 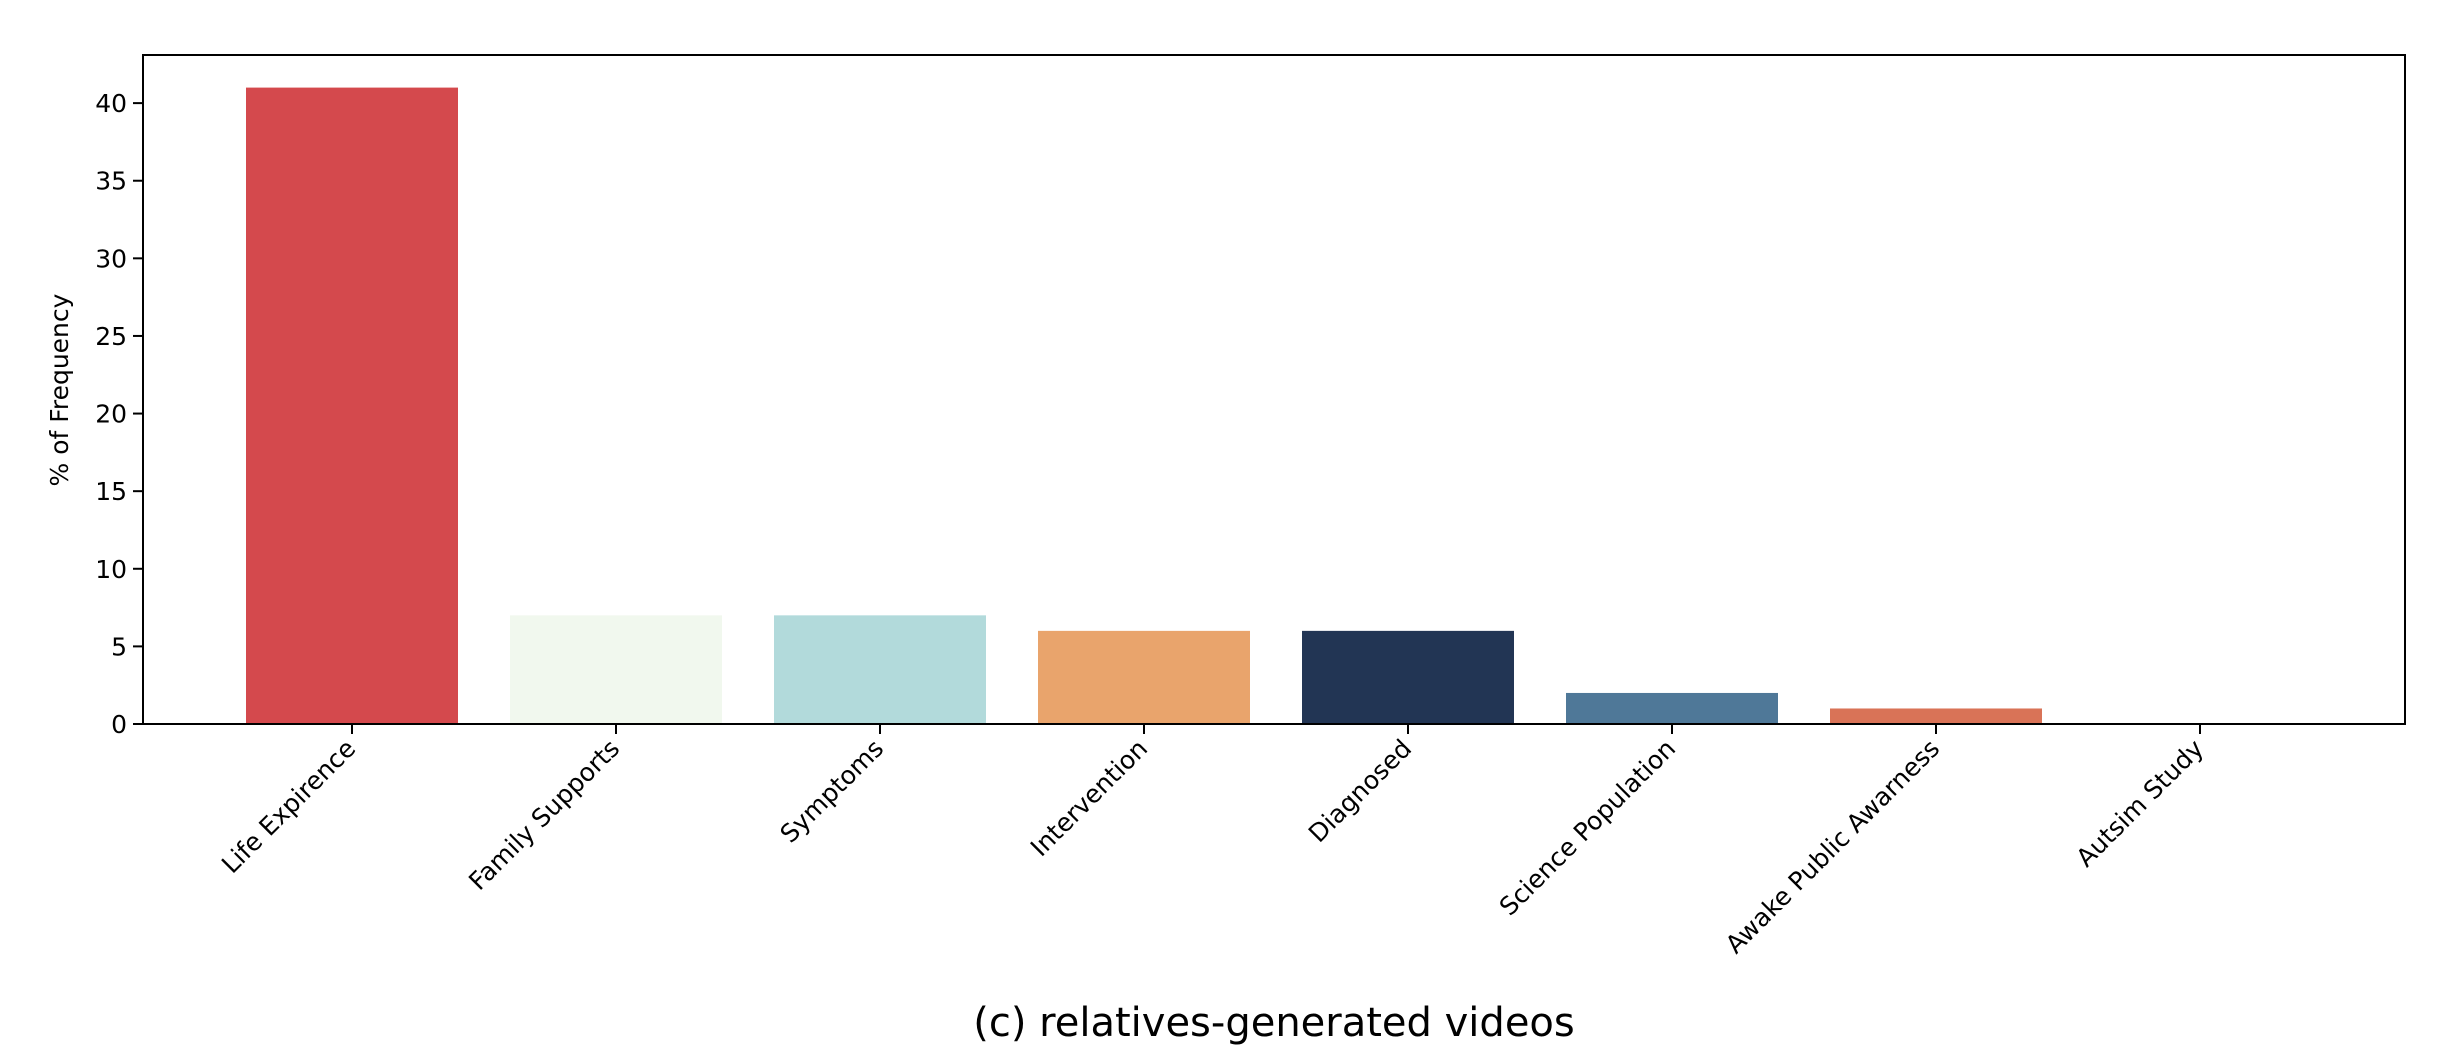 I want to click on x-tick-label: Symptoms, so click(x=831, y=791).